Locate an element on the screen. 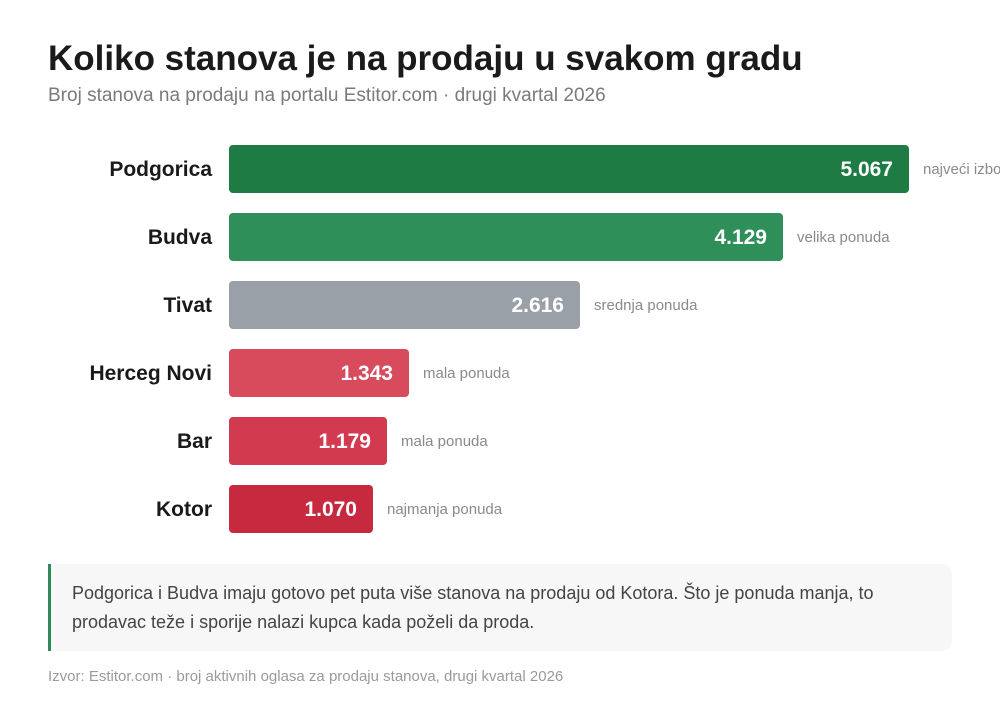 This screenshot has width=1000, height=724. category-label: Podgorica is located at coordinates (160, 169).